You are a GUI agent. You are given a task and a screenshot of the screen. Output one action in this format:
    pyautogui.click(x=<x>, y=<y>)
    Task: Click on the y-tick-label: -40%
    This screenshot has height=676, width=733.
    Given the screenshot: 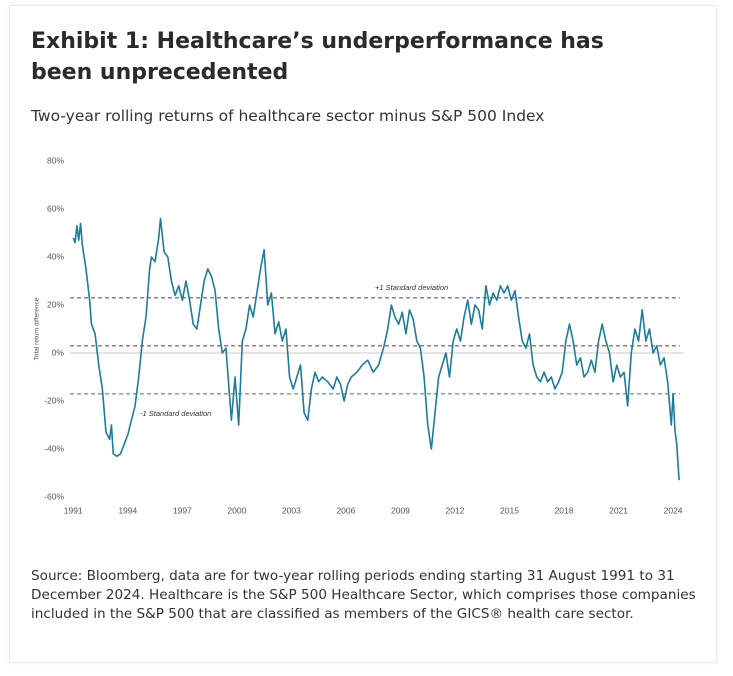 What is the action you would take?
    pyautogui.click(x=54, y=448)
    